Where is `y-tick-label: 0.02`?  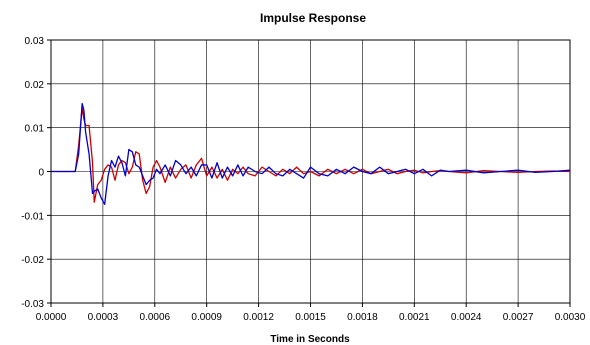 y-tick-label: 0.02 is located at coordinates (35, 85).